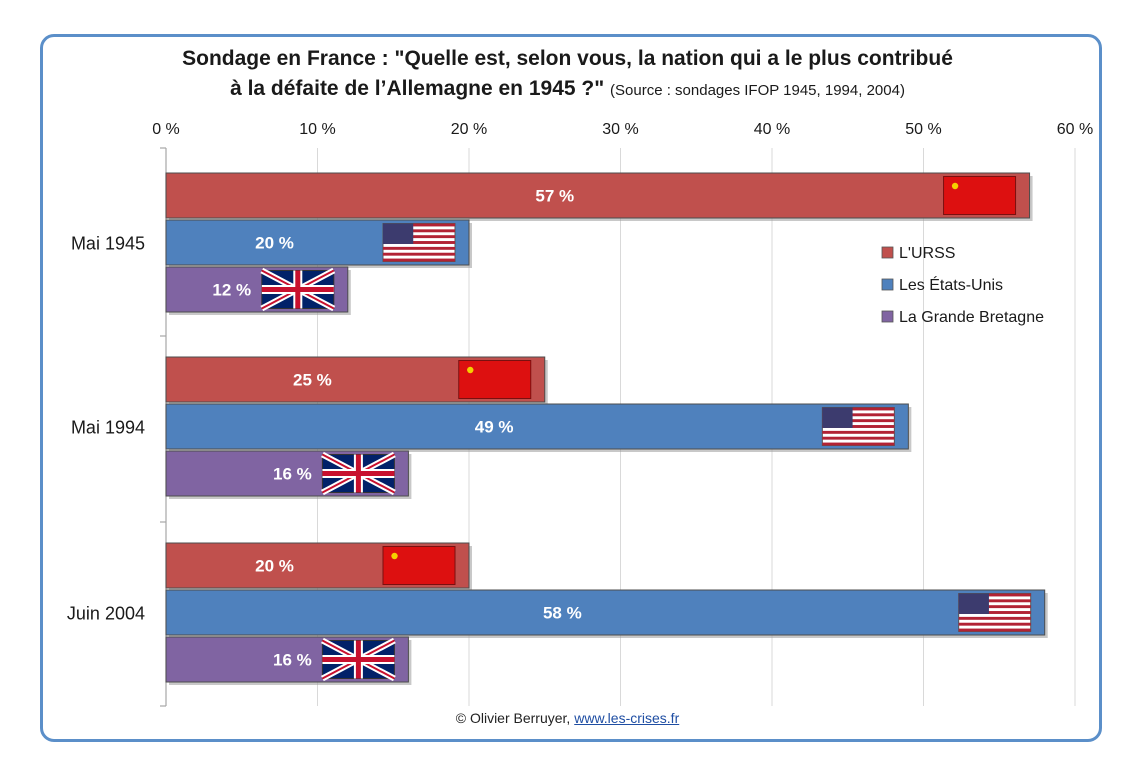  I want to click on value-label: 57 %, so click(554, 196).